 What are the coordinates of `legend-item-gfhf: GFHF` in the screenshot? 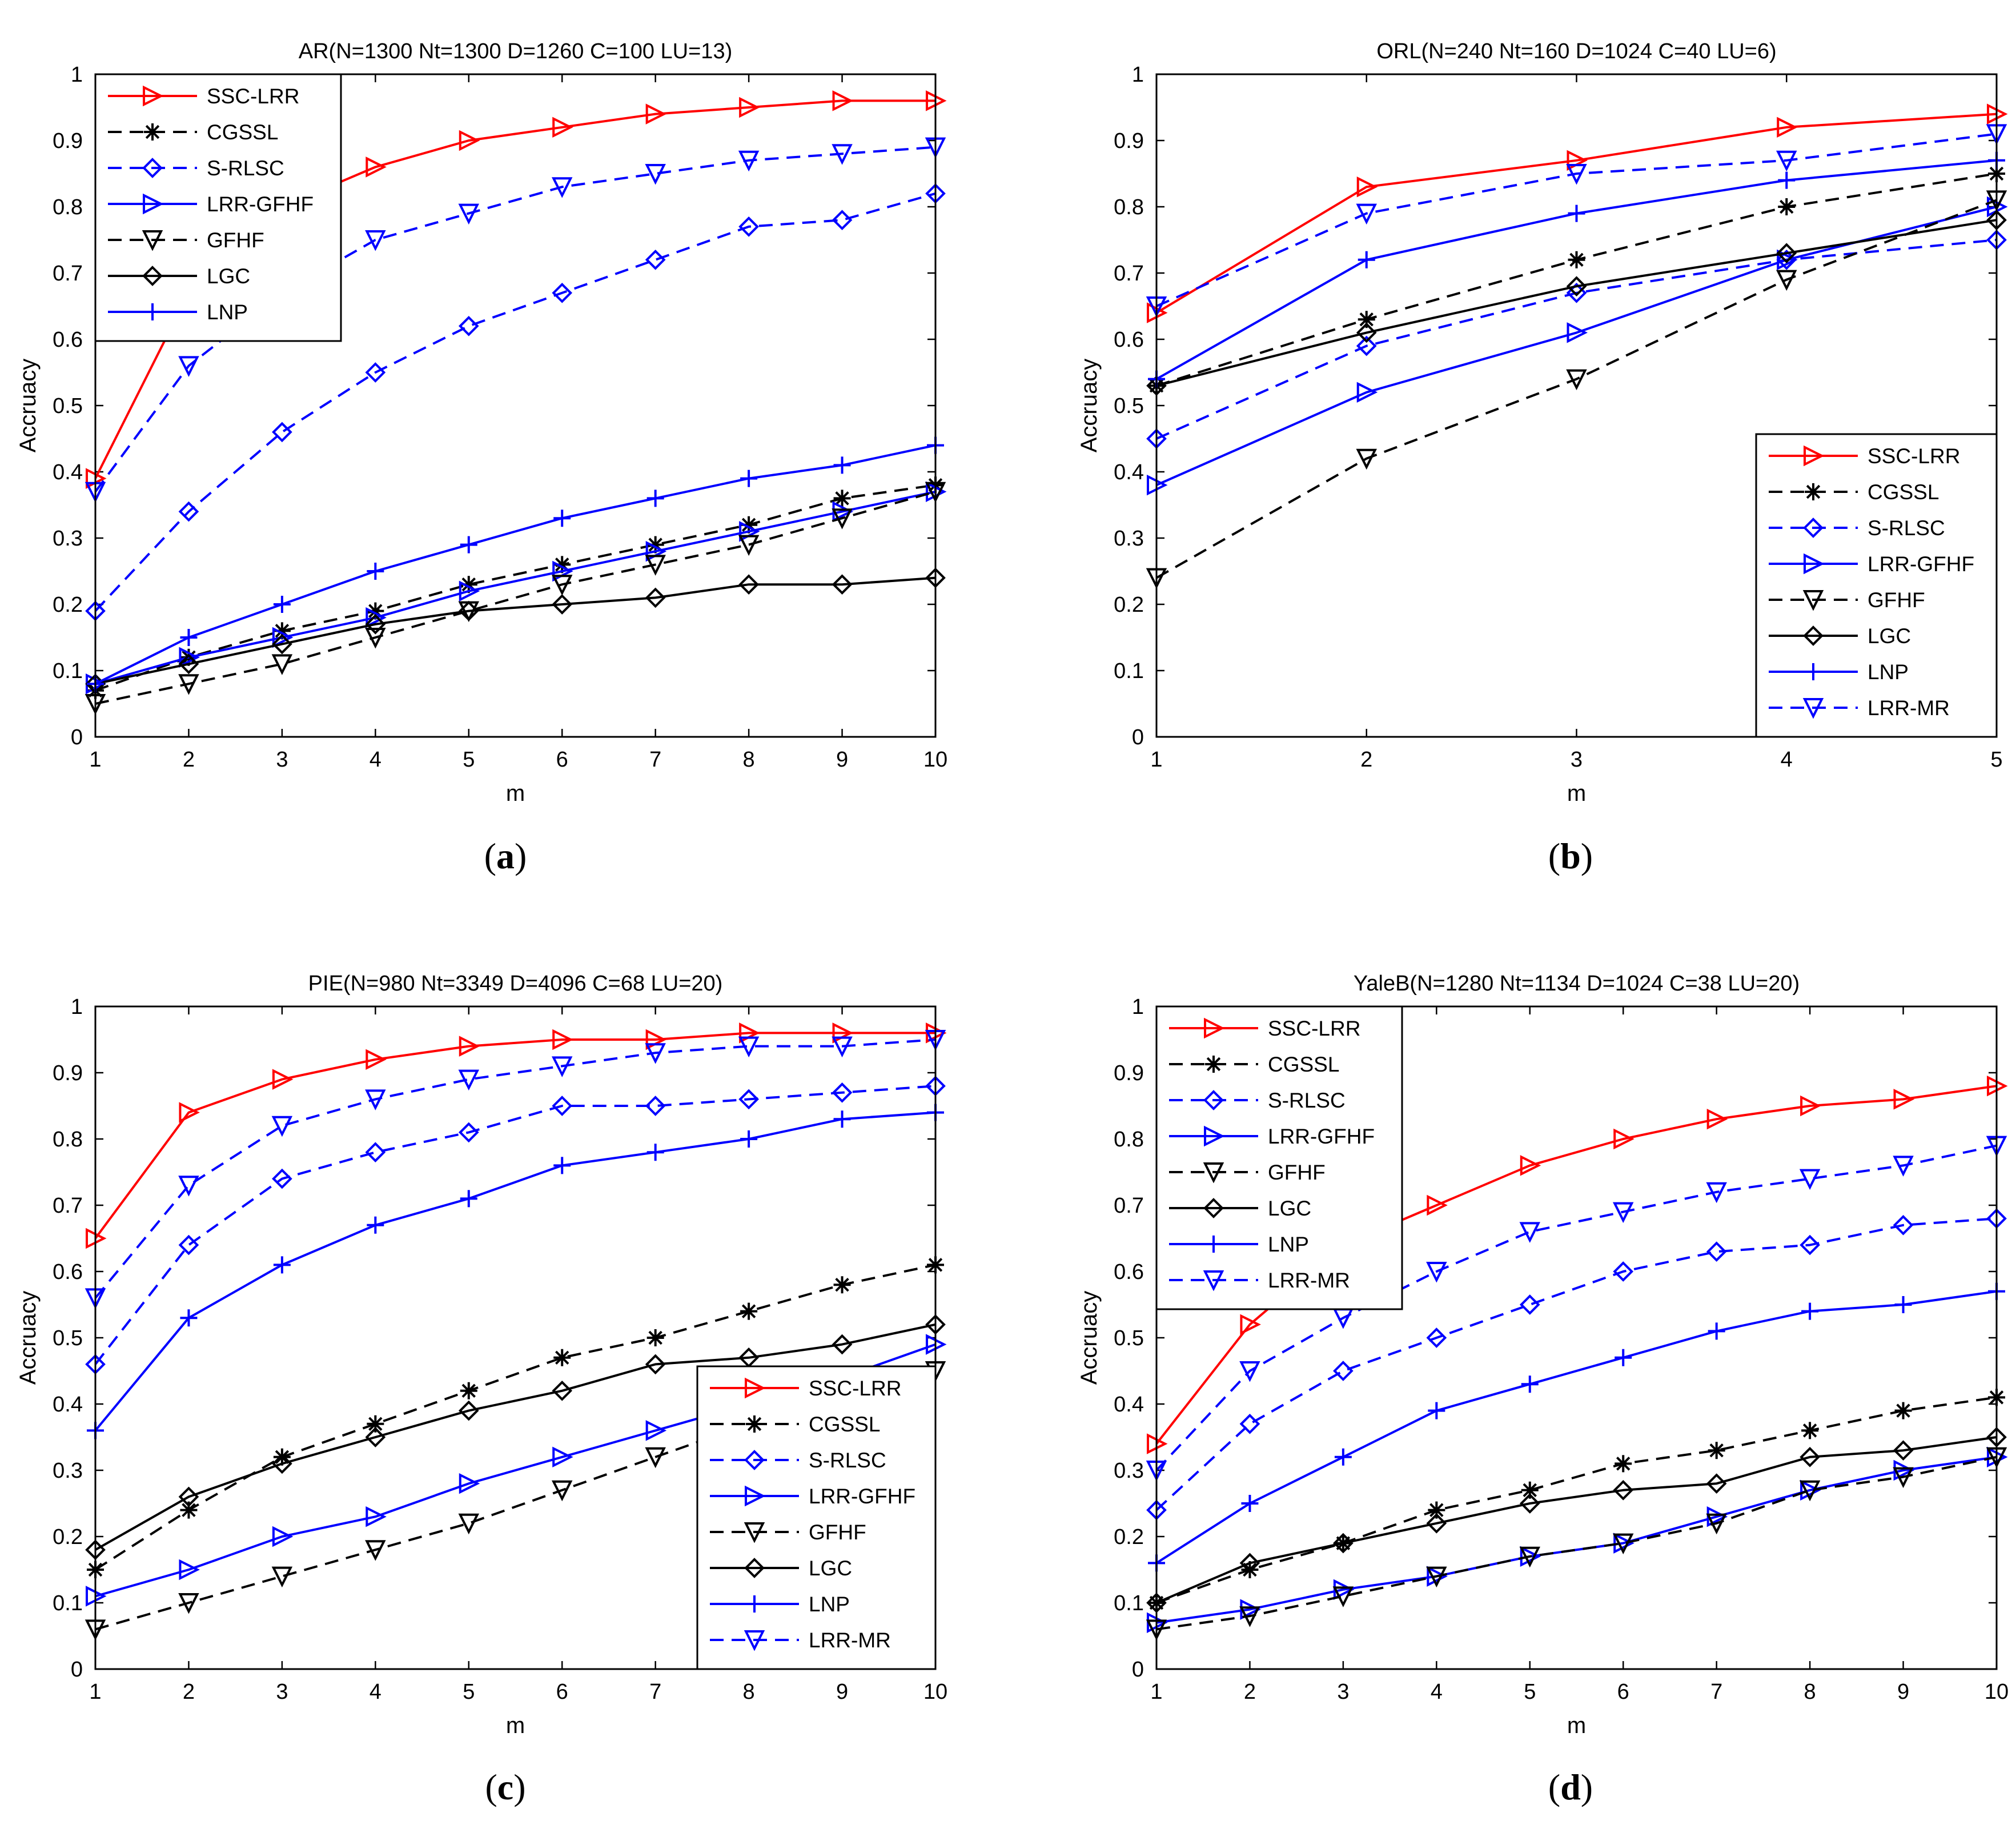 It's located at (186, 240).